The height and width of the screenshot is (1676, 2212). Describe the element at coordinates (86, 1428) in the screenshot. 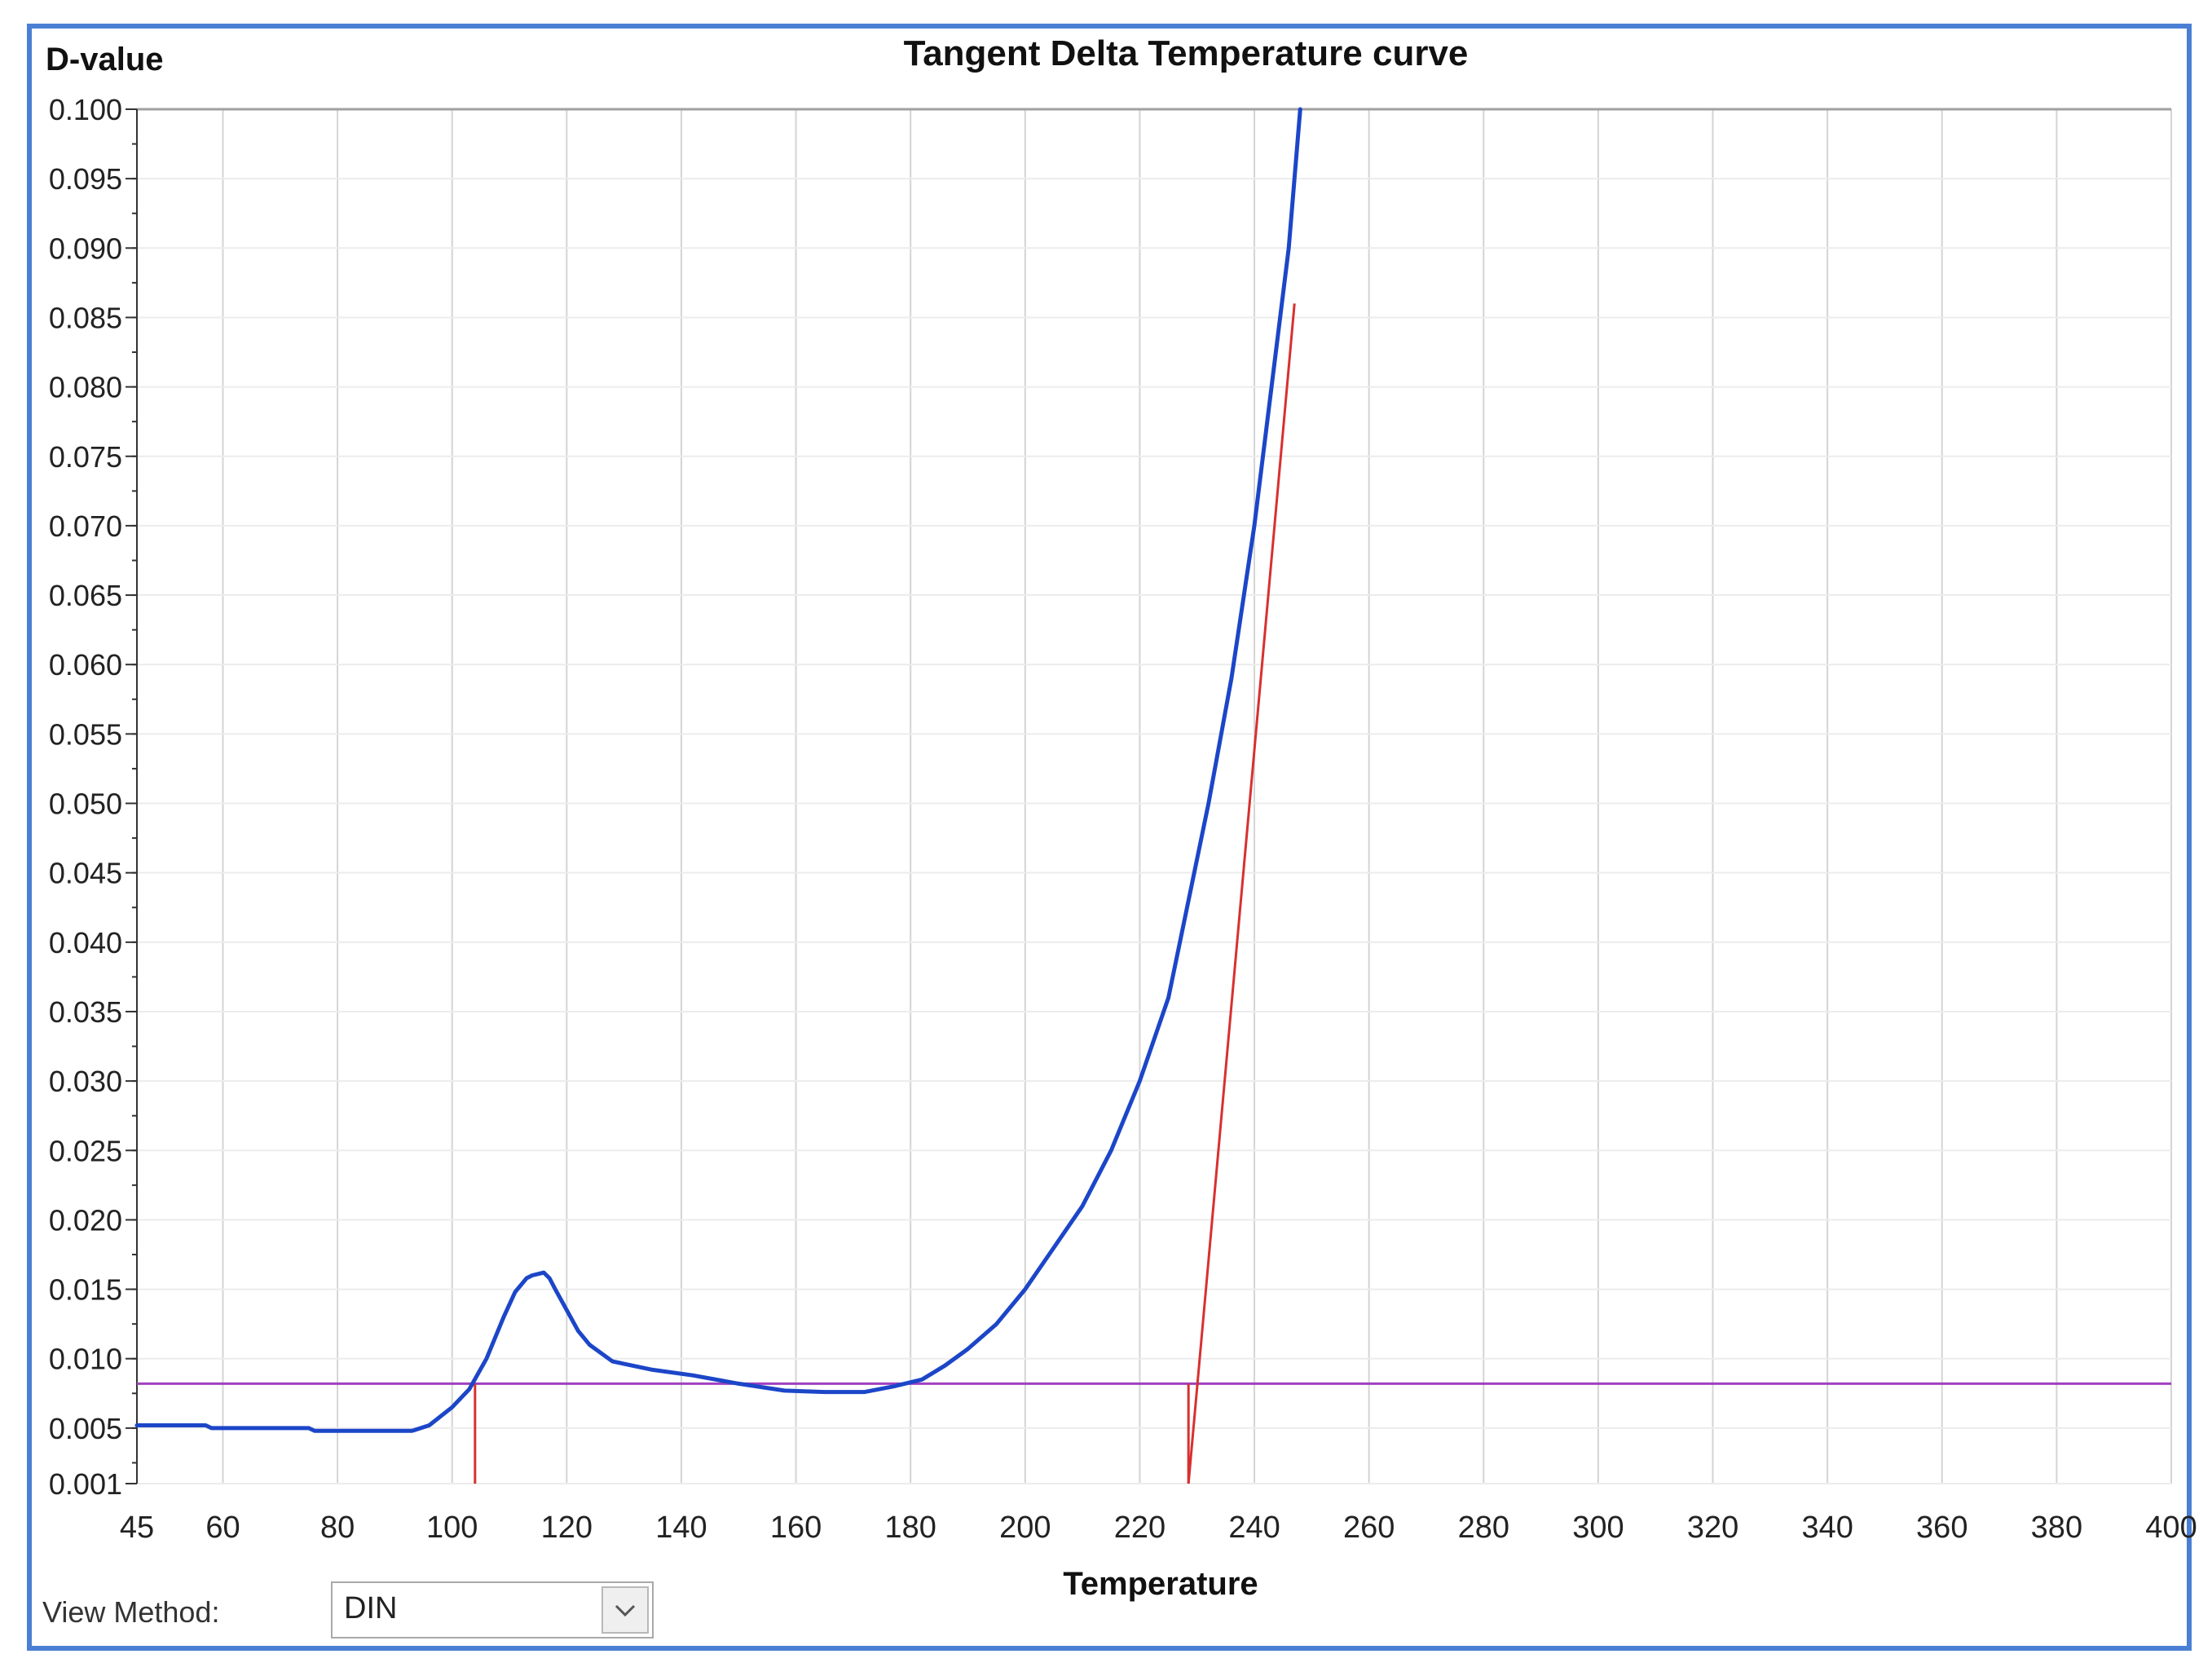

I see `y-tick-label: 0.005` at that location.